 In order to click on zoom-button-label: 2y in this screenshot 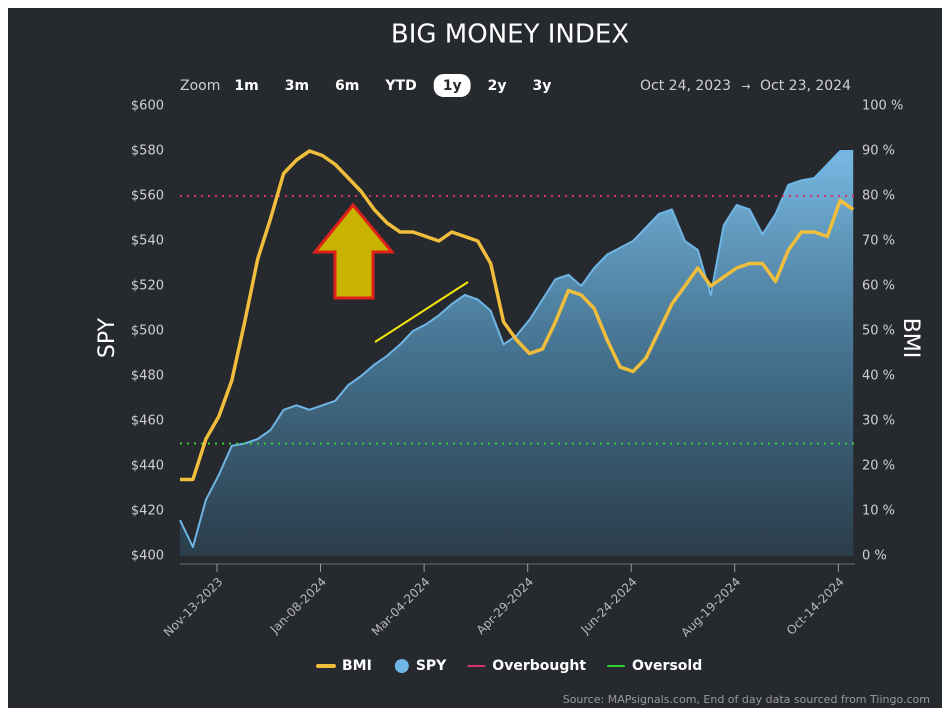, I will do `click(497, 86)`.